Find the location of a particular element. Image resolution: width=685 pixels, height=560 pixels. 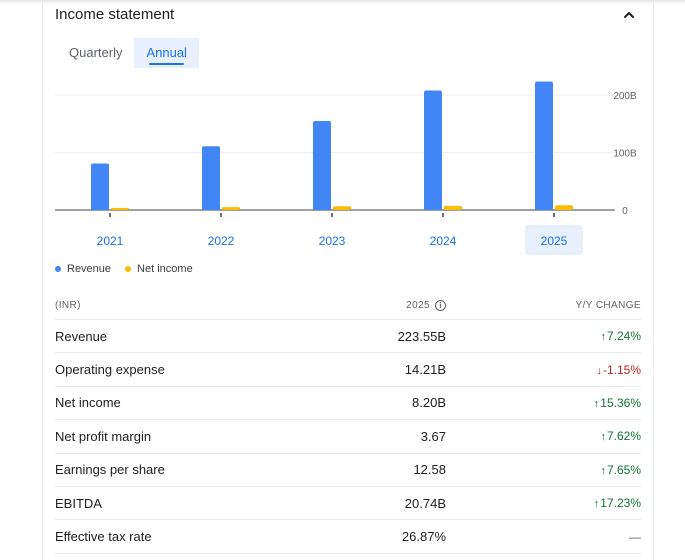

currency-label: (INR) is located at coordinates (68, 305).